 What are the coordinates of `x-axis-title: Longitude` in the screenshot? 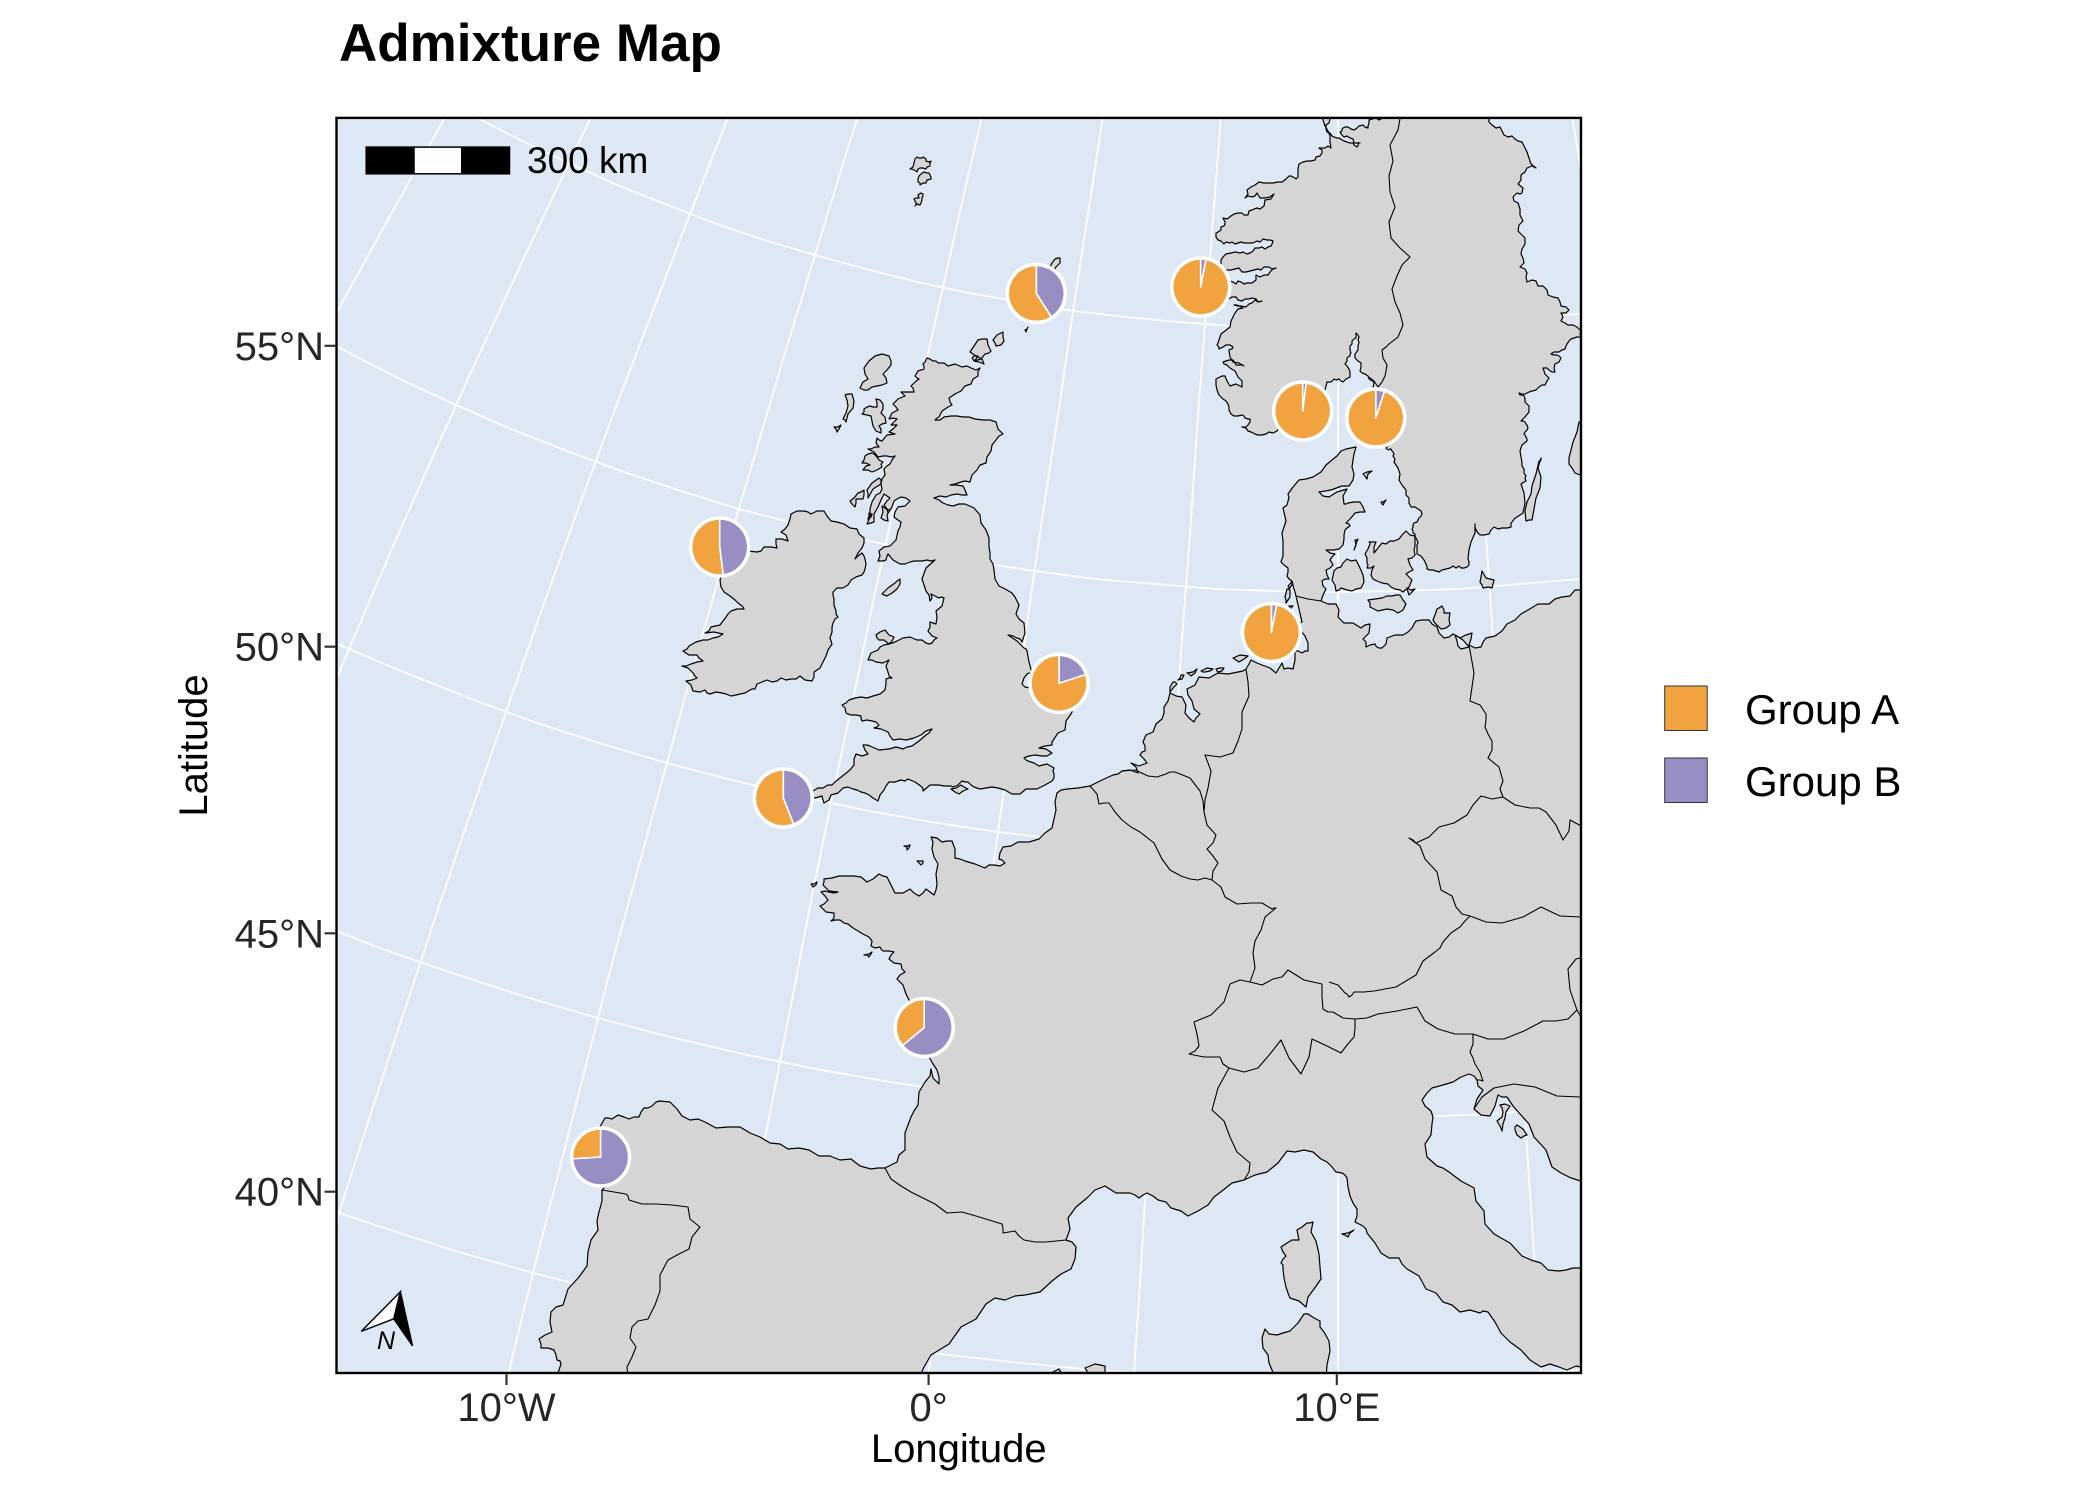 It's located at (959, 1449).